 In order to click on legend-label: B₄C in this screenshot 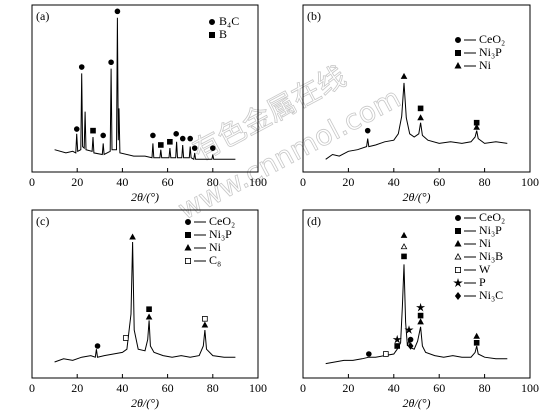, I will do `click(229, 21)`.